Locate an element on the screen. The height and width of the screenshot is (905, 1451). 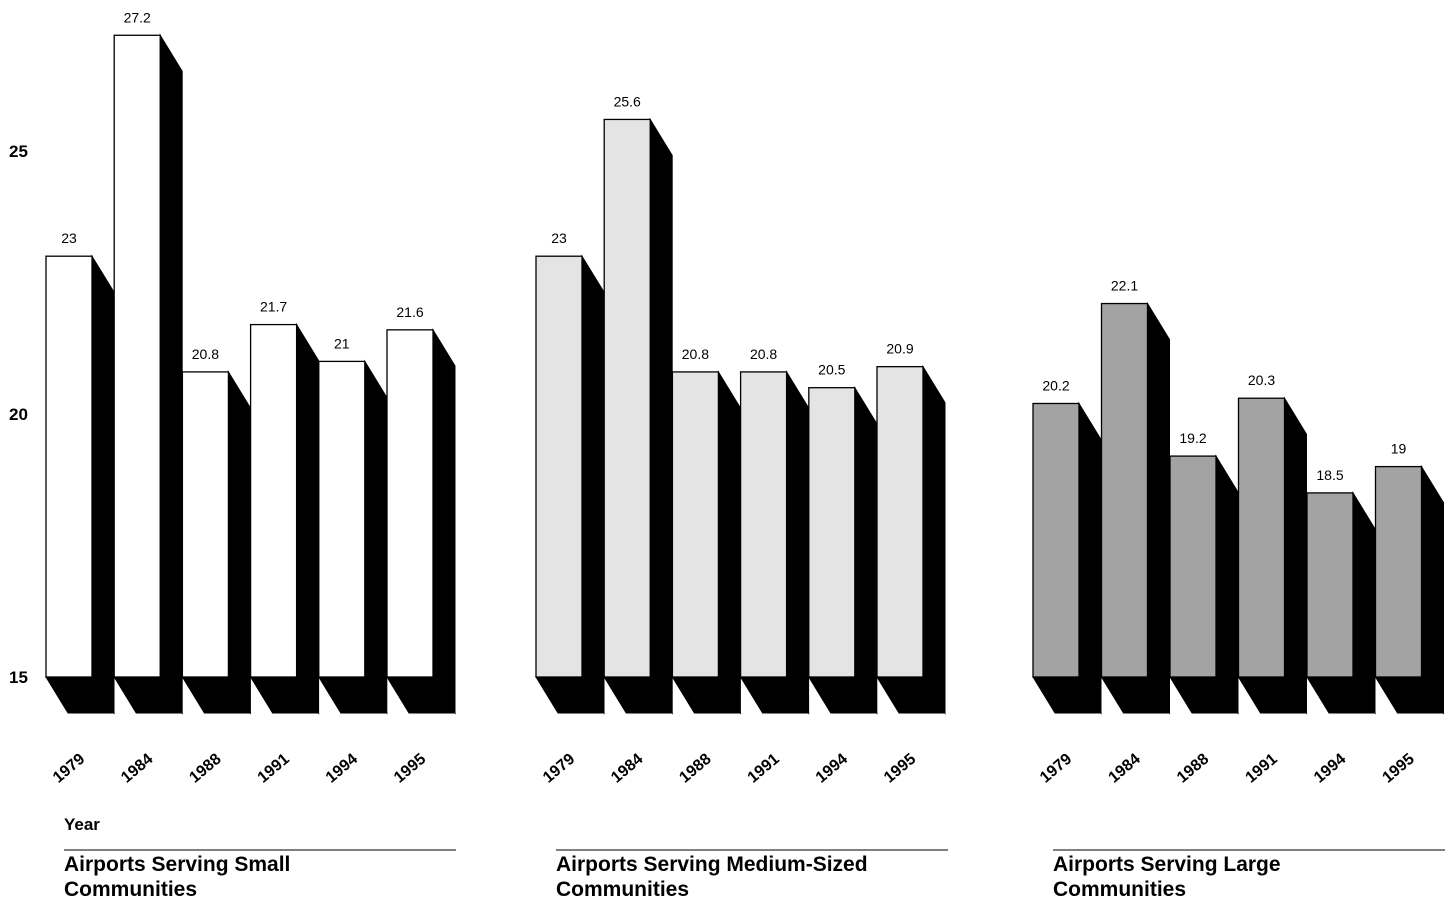
bar-value-label: 22.1 is located at coordinates (1124, 286).